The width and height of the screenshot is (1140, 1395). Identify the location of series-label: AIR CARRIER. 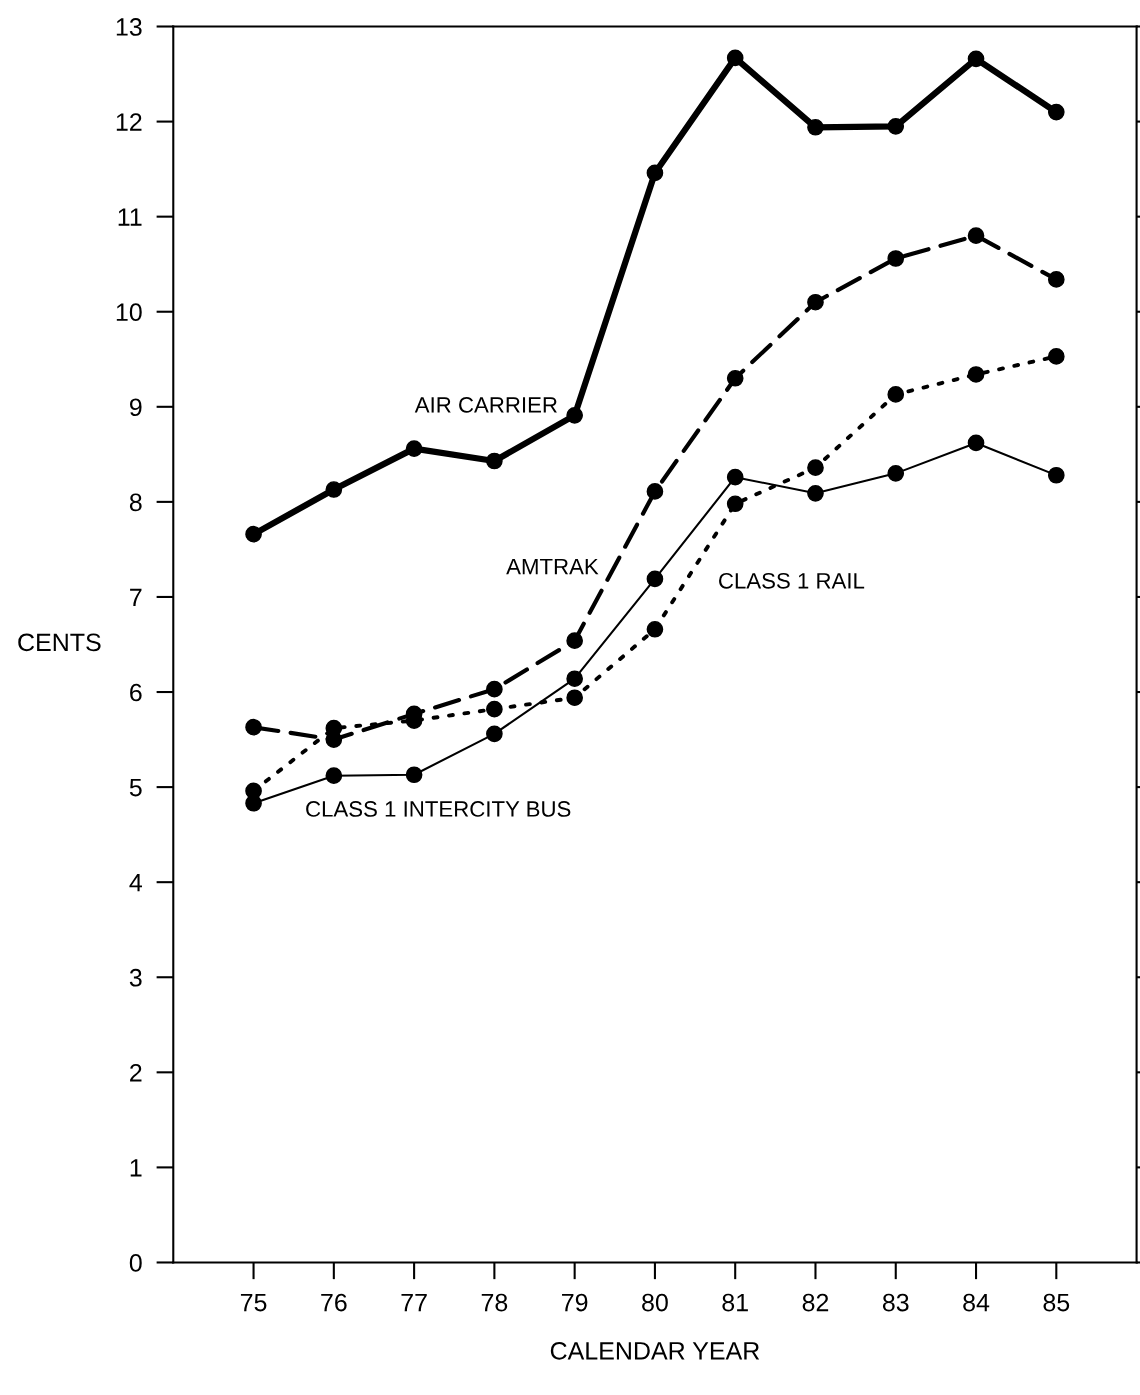
(485, 405).